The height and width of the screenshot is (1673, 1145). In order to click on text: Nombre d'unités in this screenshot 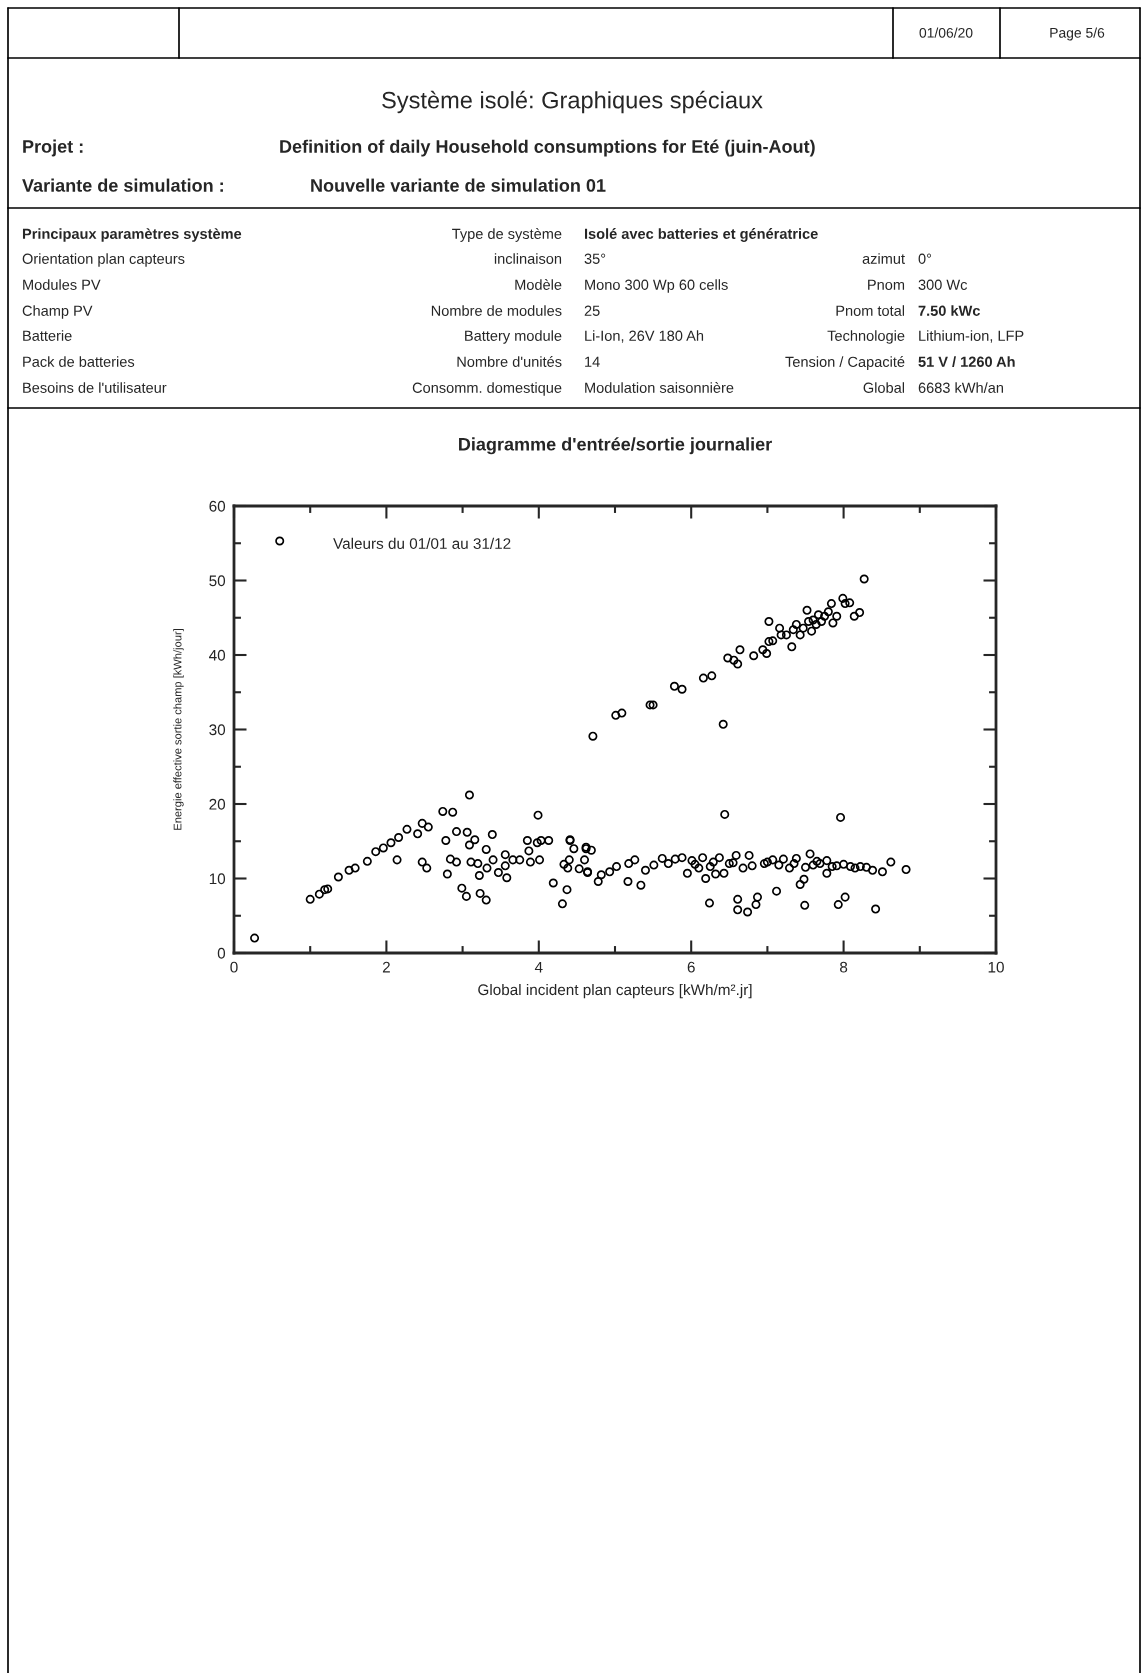, I will do `click(509, 361)`.